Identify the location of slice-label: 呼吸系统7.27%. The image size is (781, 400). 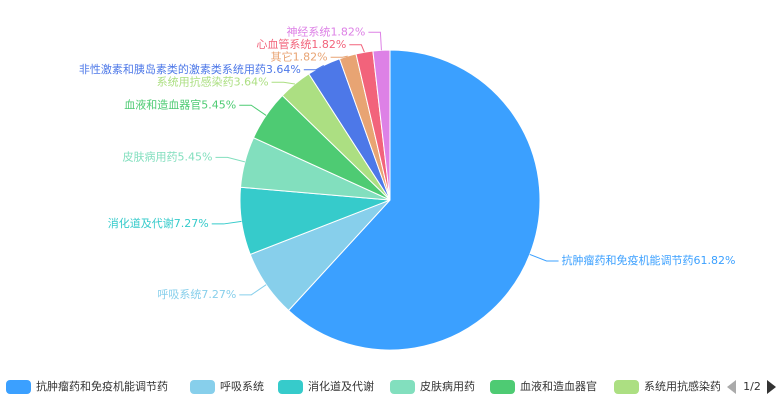
(196, 294).